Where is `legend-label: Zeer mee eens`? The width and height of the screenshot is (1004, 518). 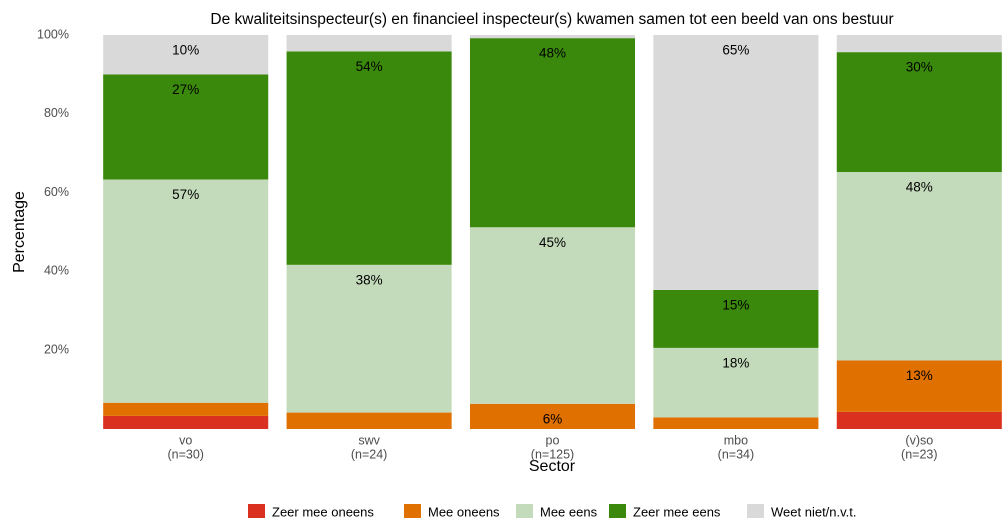 legend-label: Zeer mee eens is located at coordinates (677, 511).